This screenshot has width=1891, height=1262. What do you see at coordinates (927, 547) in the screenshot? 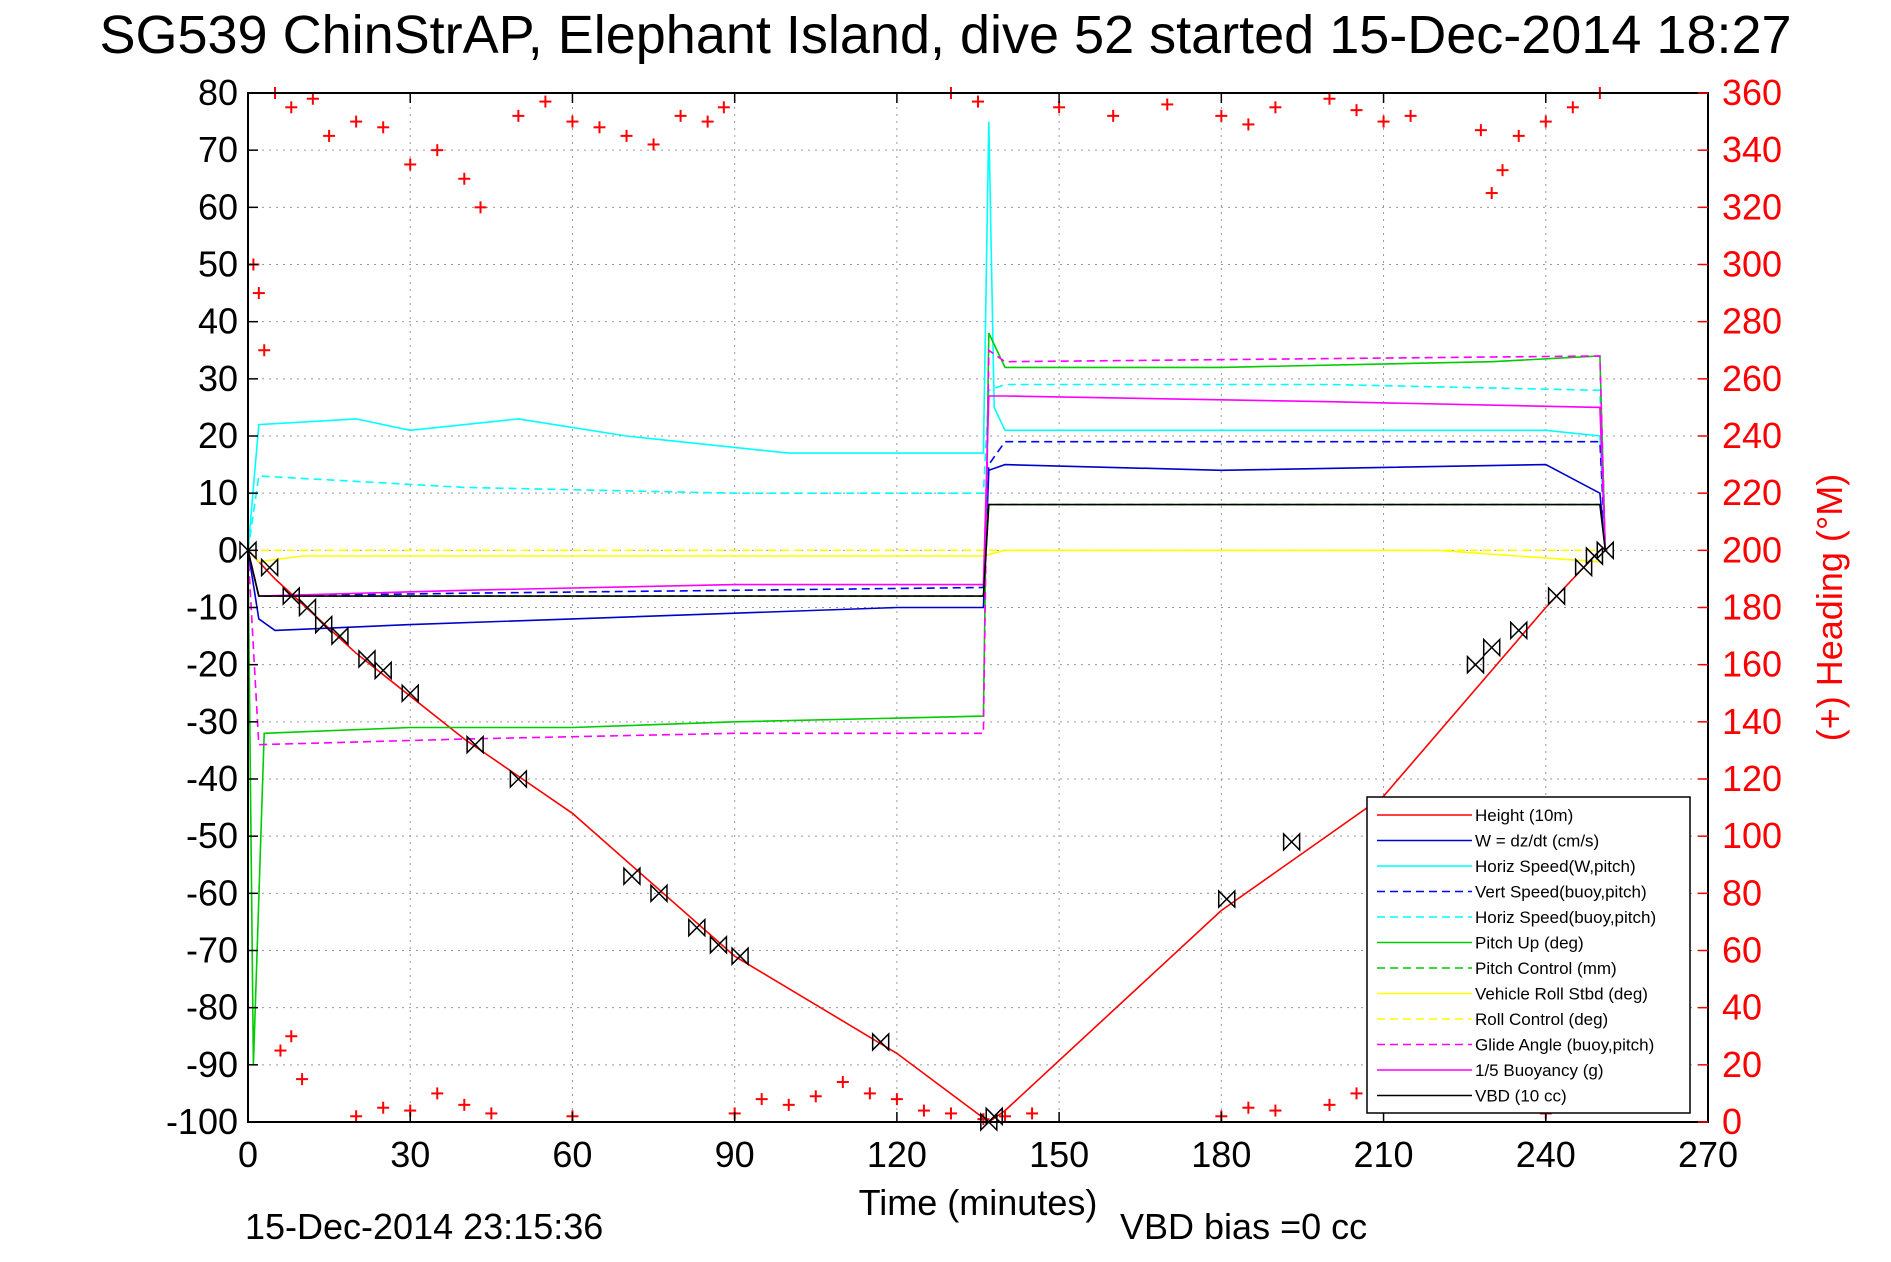
I see `series-line` at bounding box center [927, 547].